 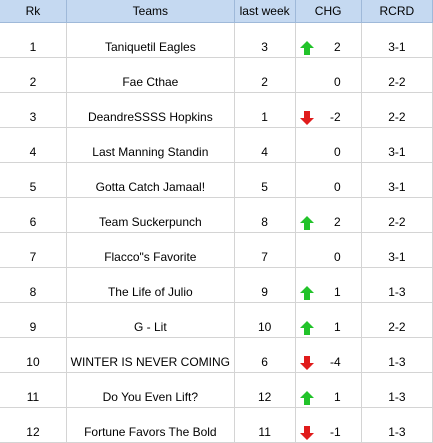 I want to click on last-week-cell: 11, so click(x=265, y=425).